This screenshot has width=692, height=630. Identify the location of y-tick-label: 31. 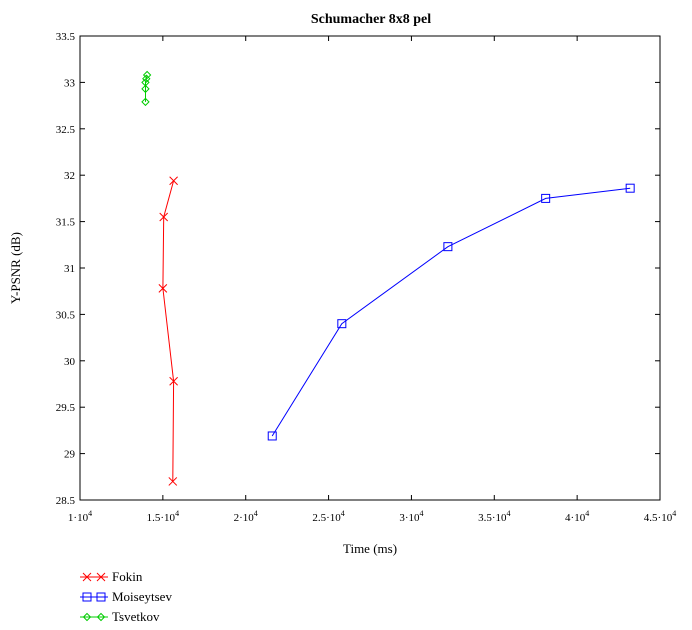
(69, 269).